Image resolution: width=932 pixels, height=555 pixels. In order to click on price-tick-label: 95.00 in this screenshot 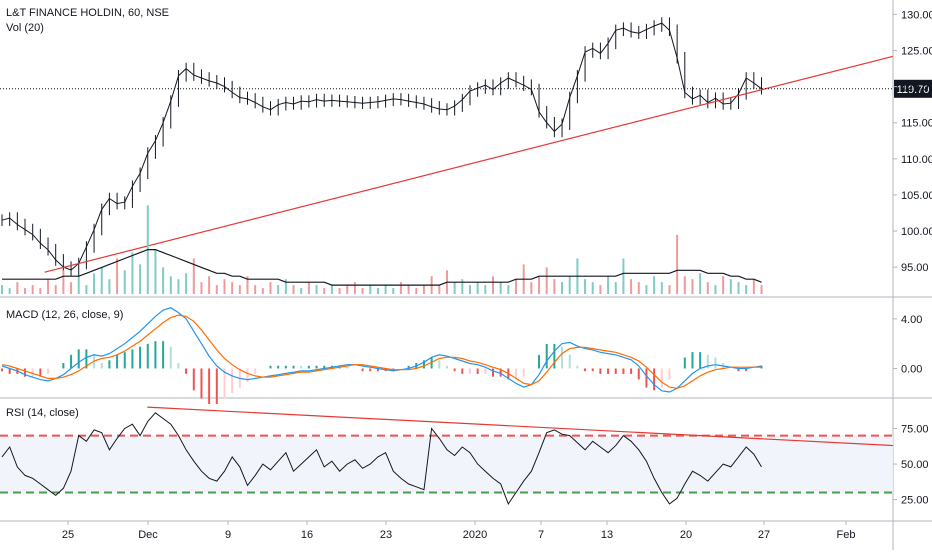, I will do `click(915, 268)`.